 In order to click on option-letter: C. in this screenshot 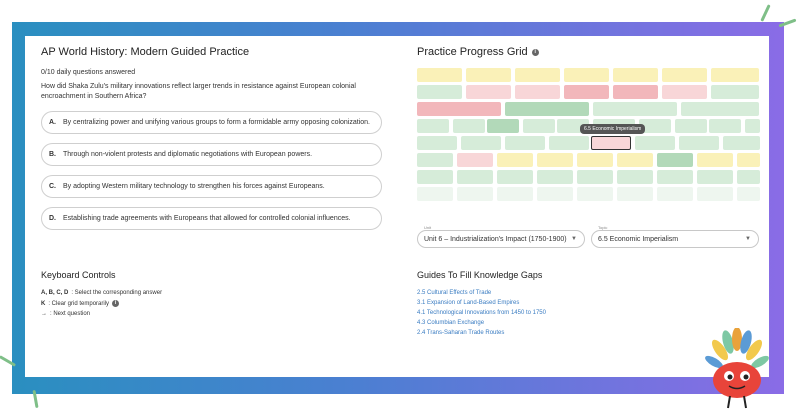, I will do `click(52, 186)`.